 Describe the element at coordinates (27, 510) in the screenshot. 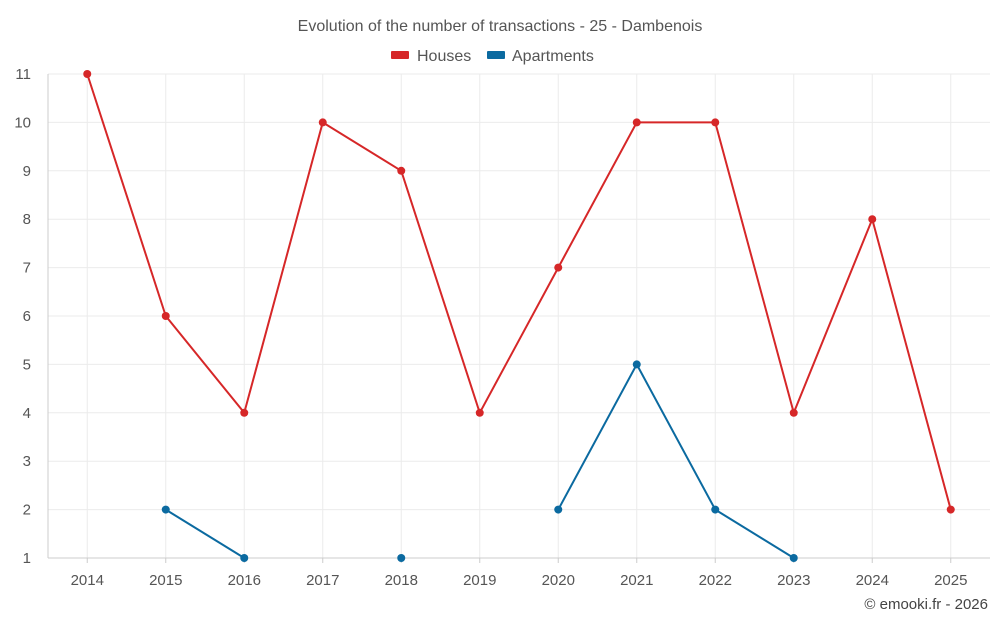

I see `y-tick-label: 2` at that location.